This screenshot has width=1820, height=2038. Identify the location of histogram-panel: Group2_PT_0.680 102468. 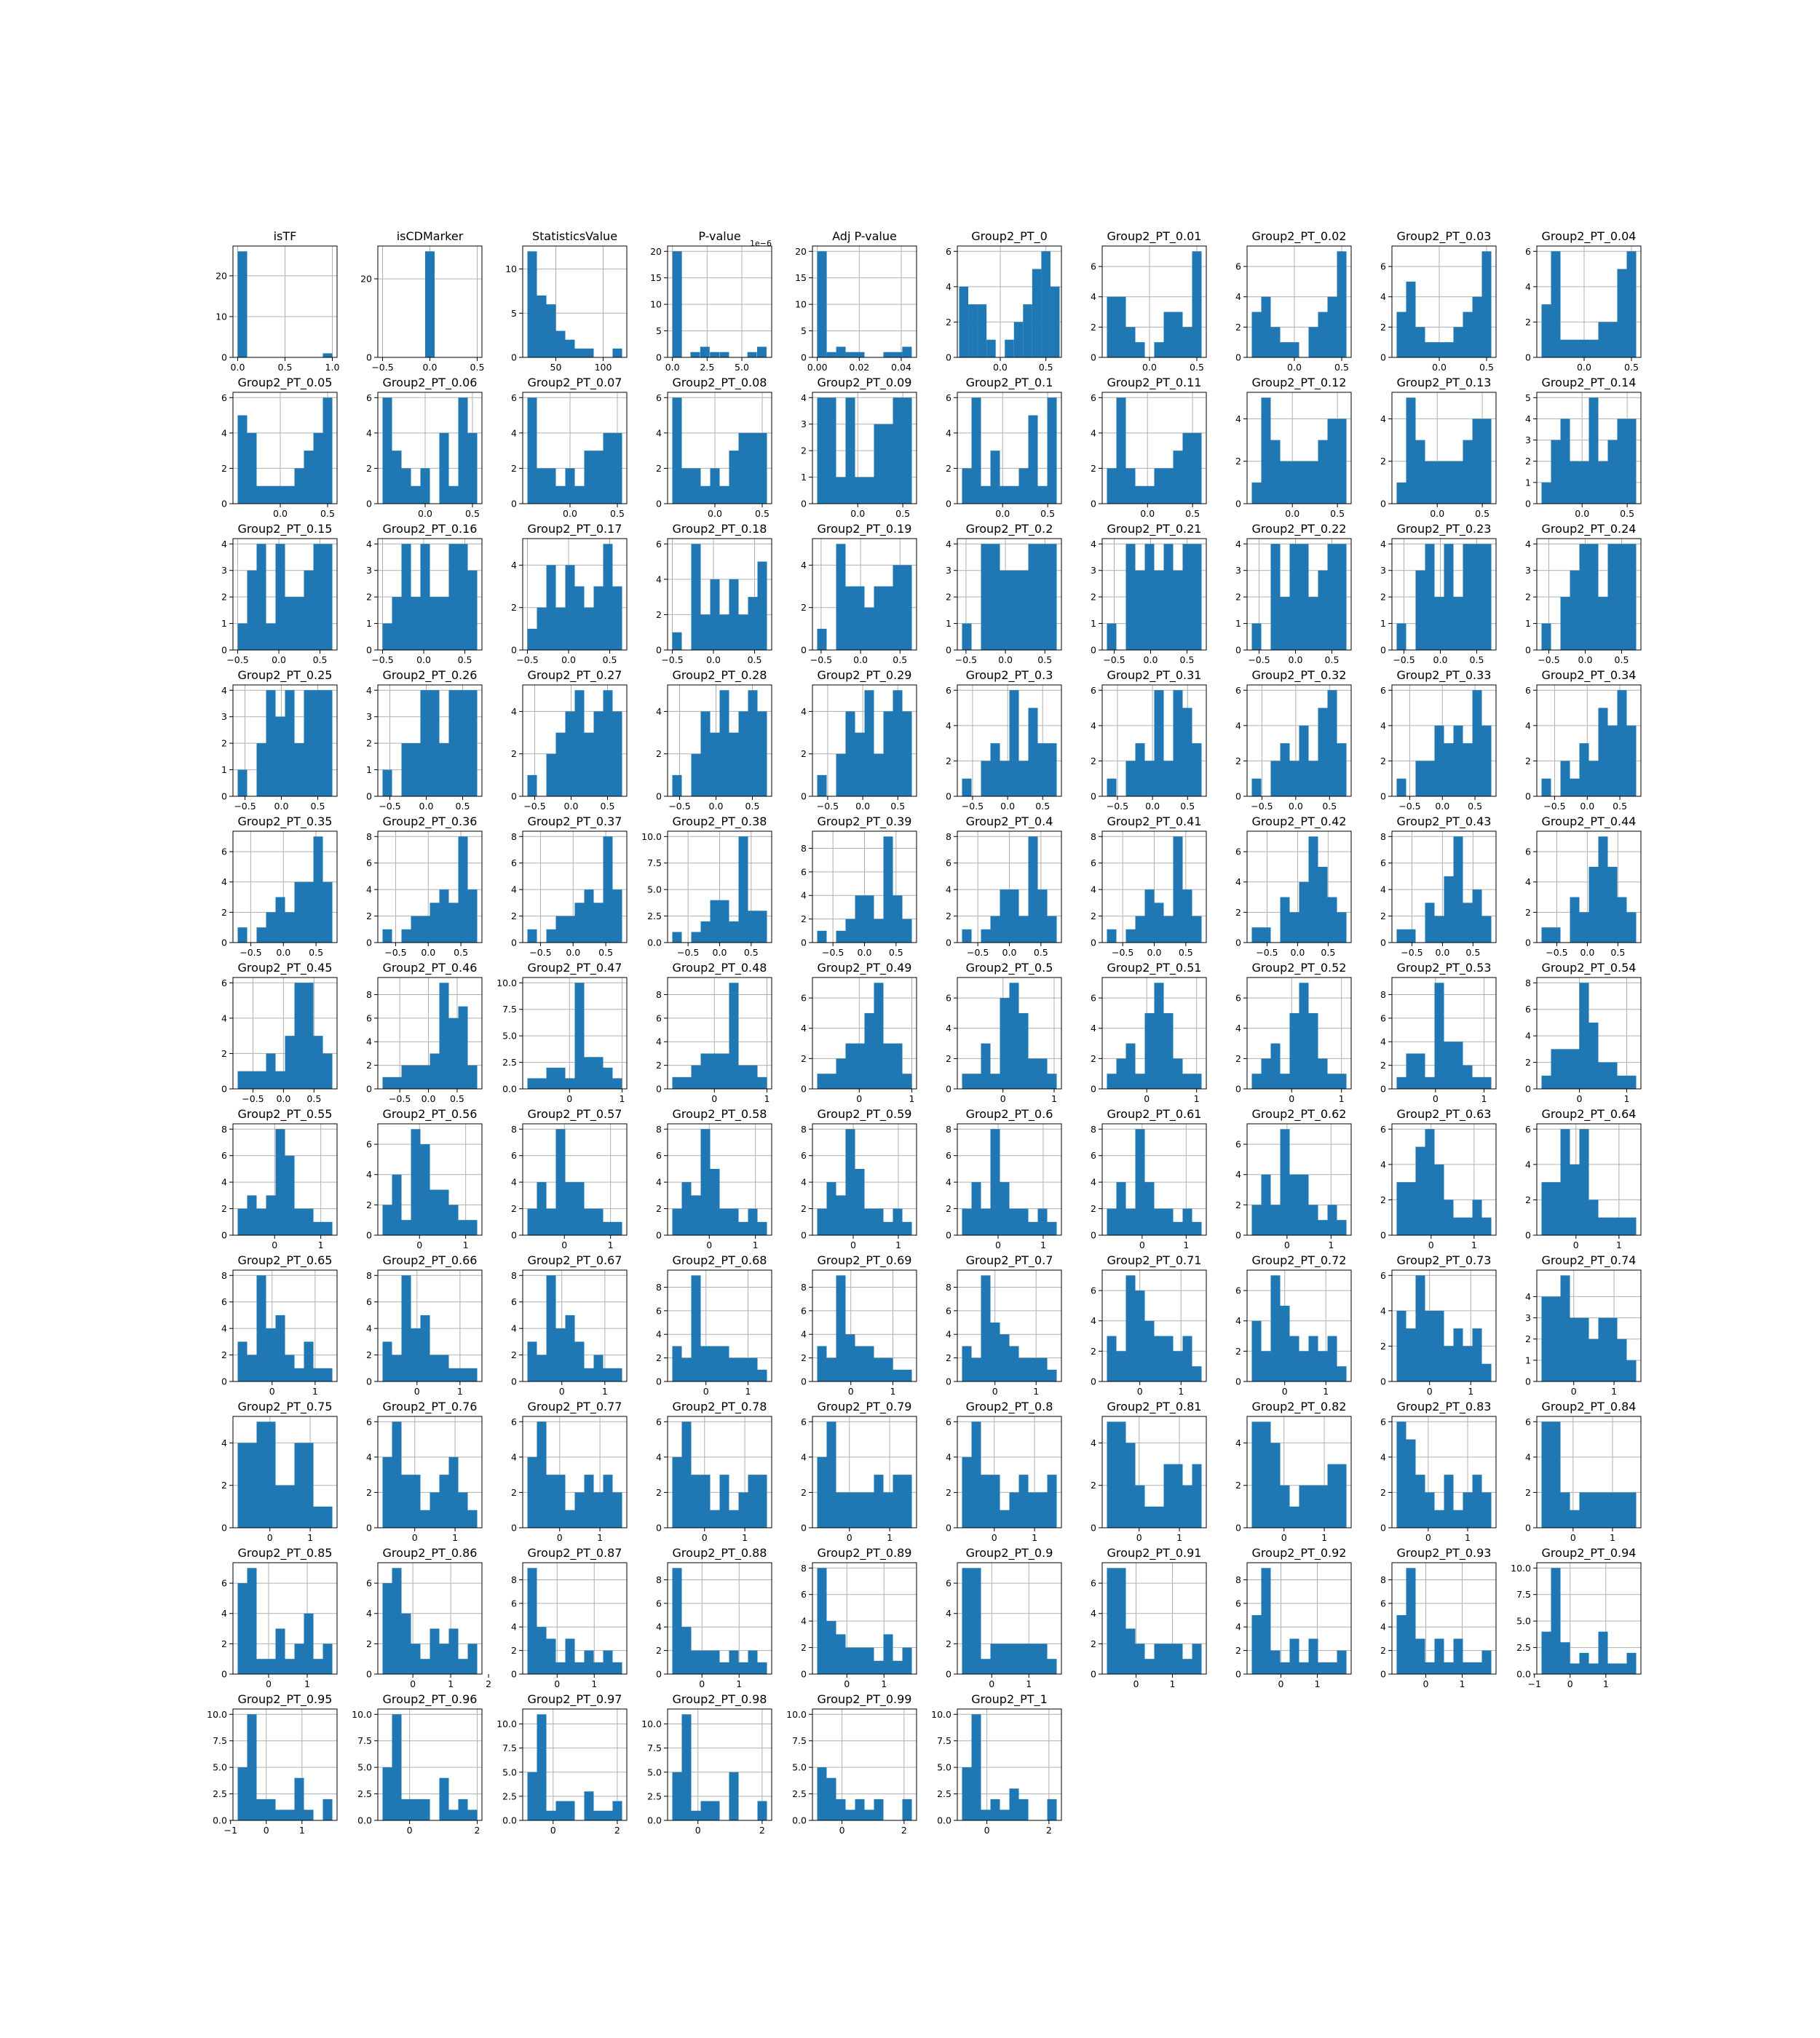
(714, 1325).